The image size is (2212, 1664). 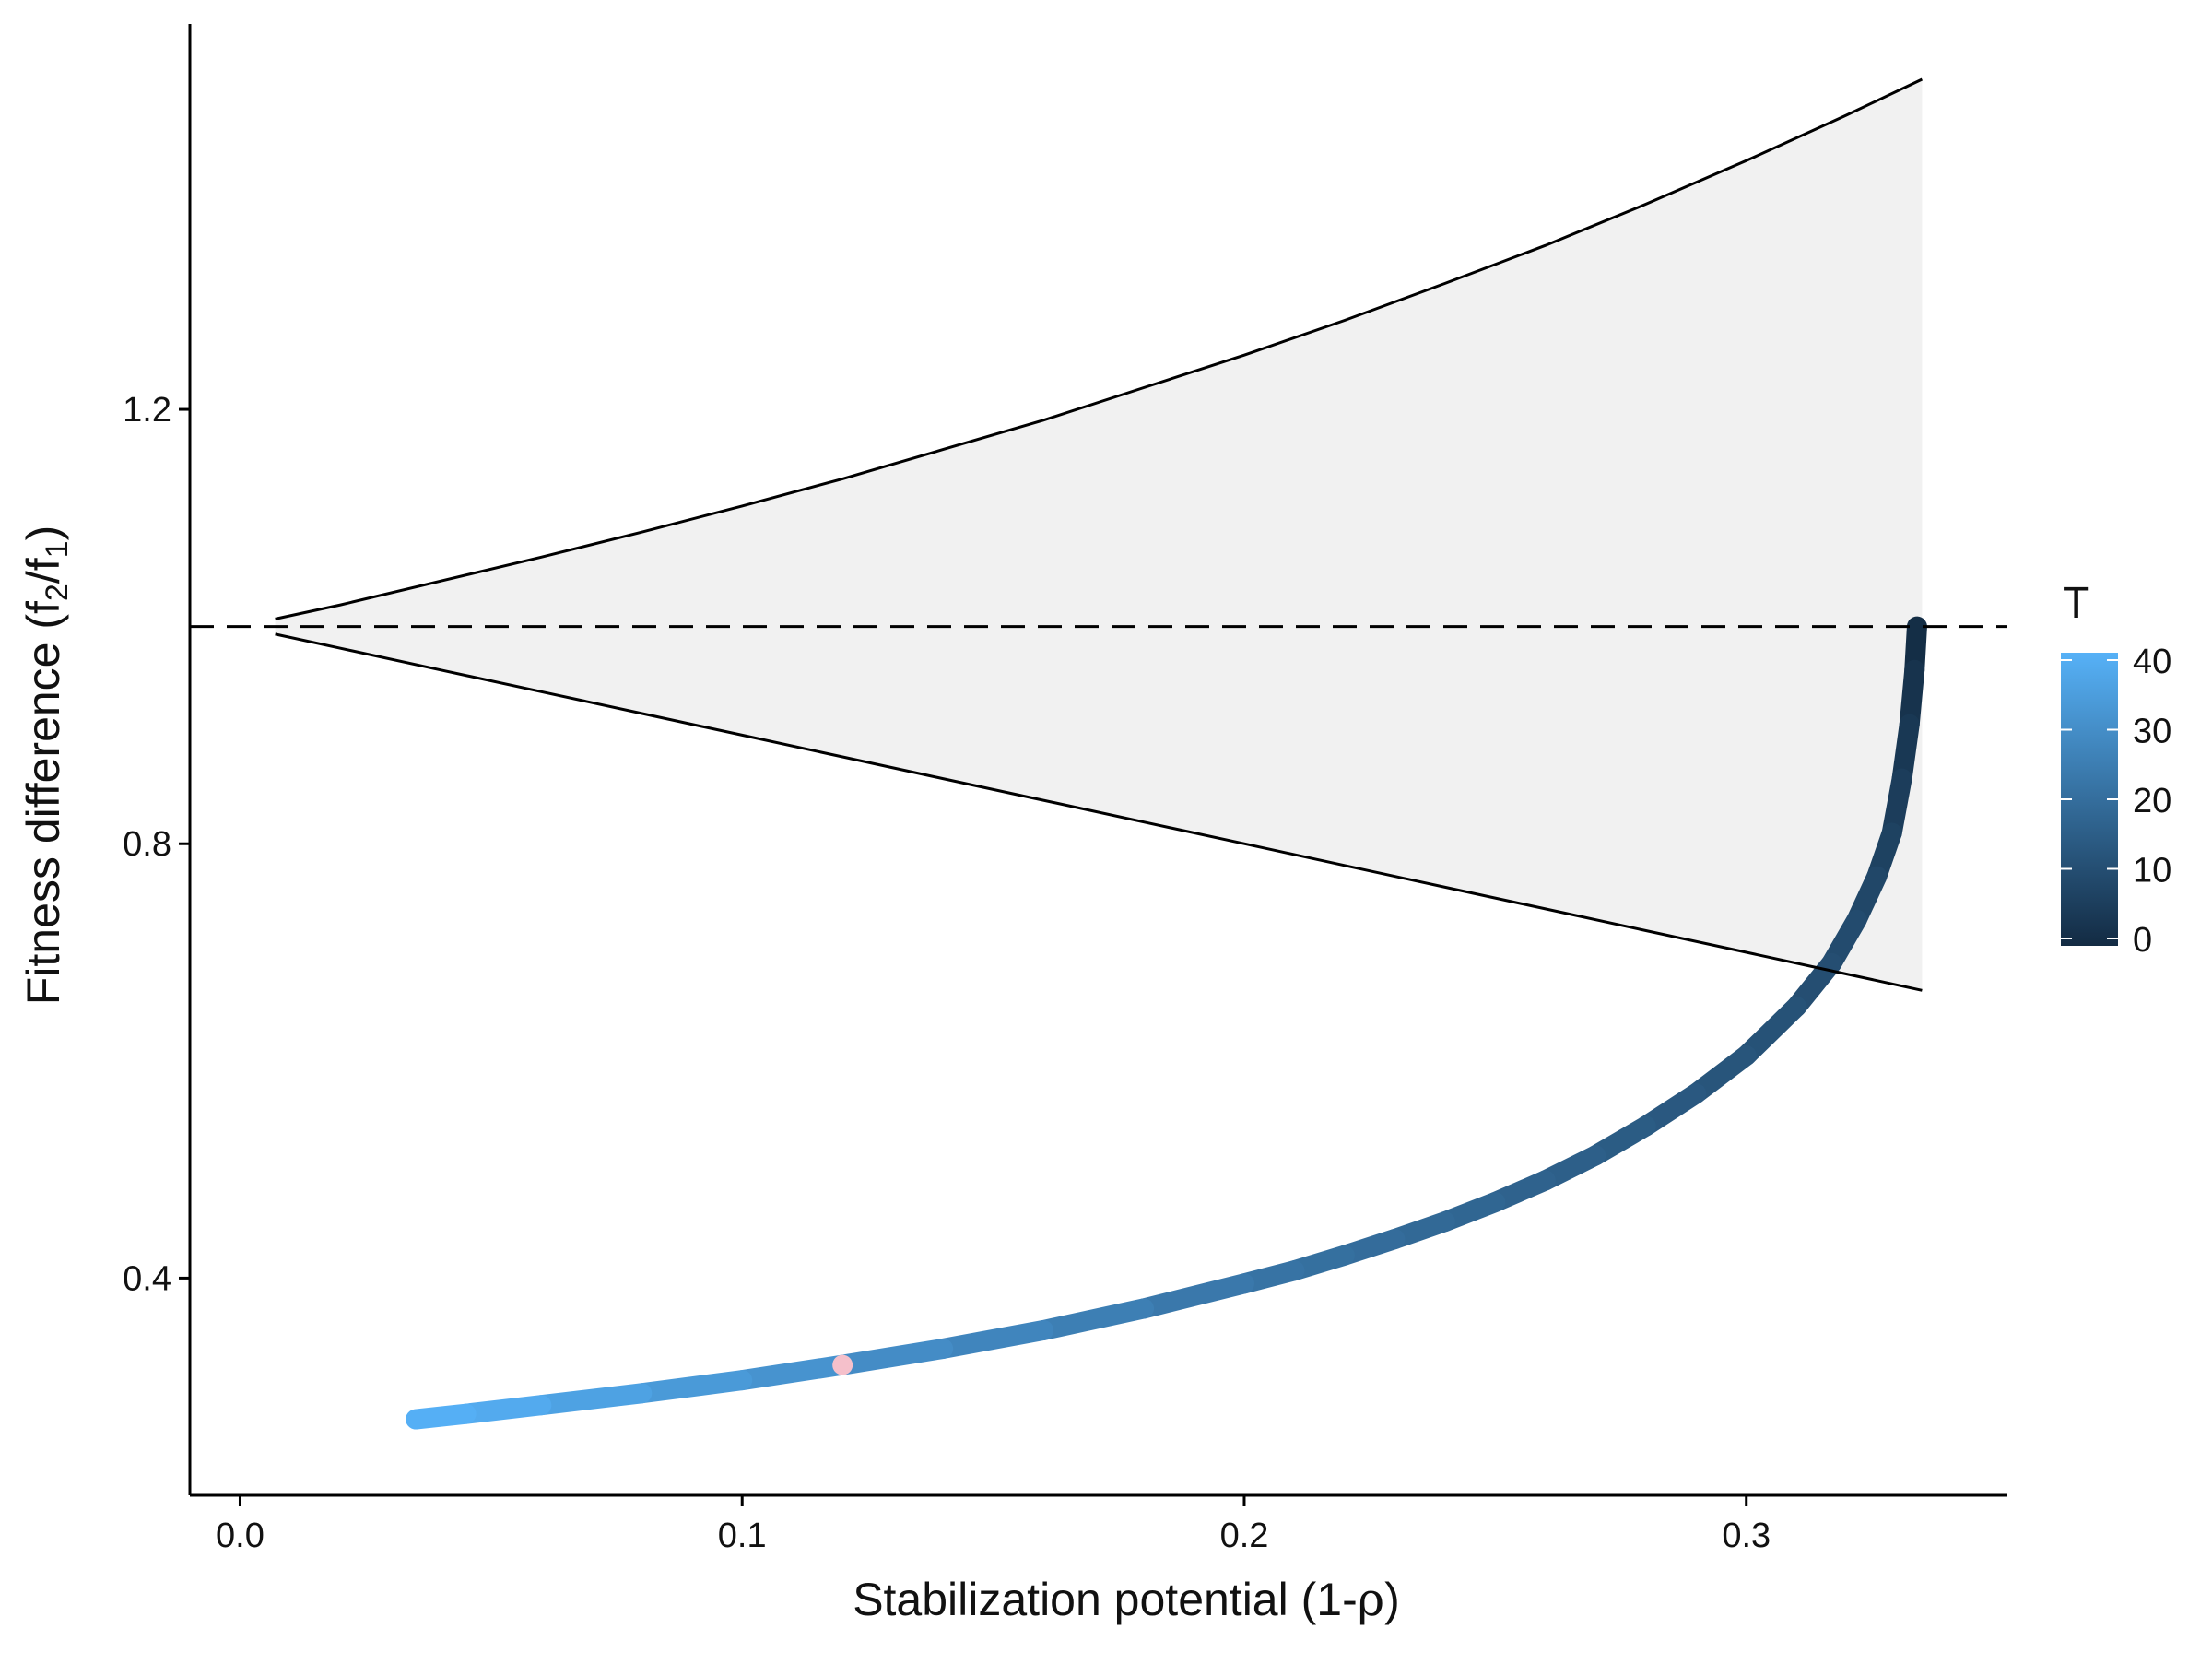 What do you see at coordinates (842, 1364) in the screenshot?
I see `highlight-point` at bounding box center [842, 1364].